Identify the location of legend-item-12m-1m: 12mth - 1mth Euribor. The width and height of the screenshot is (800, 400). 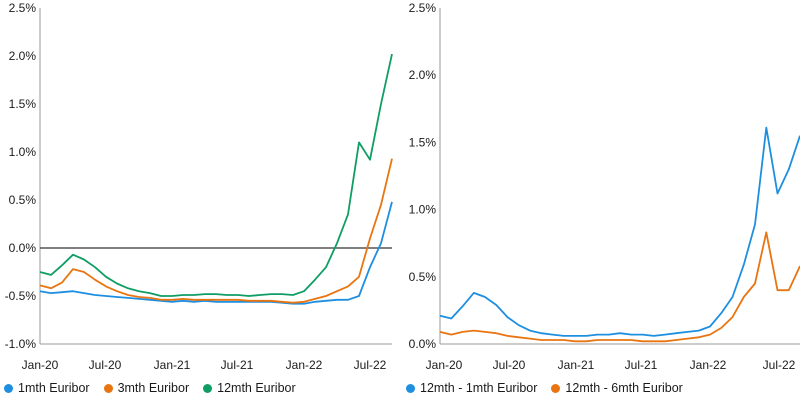
(471, 388).